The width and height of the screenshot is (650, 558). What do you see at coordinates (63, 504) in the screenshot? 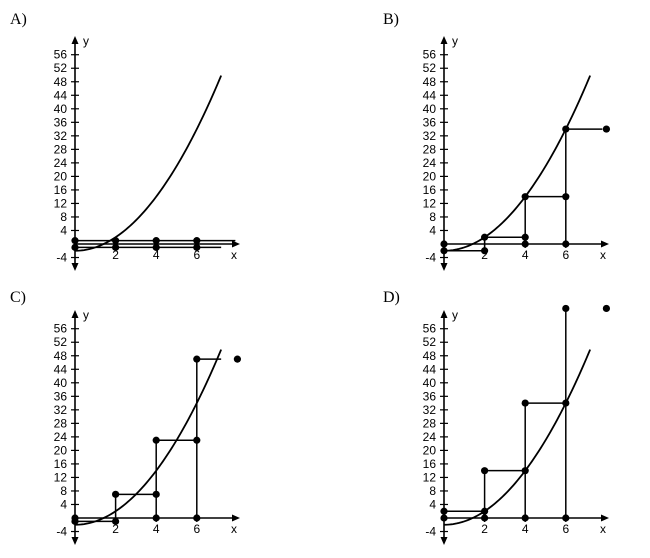
I see `y-tick-label: 4` at bounding box center [63, 504].